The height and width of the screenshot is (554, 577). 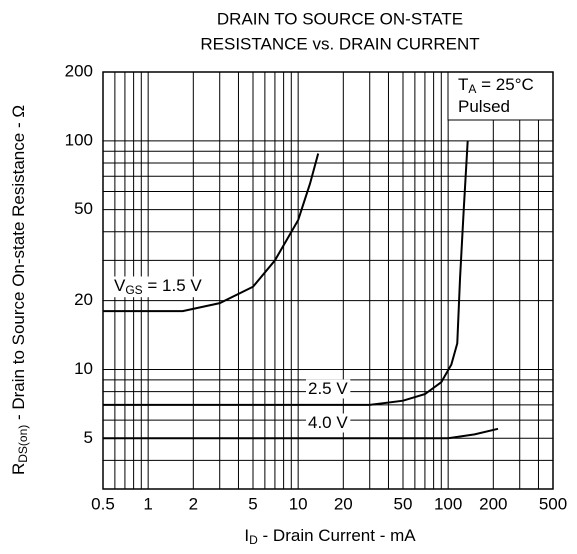 I want to click on annotation: Pulsed, so click(x=484, y=106).